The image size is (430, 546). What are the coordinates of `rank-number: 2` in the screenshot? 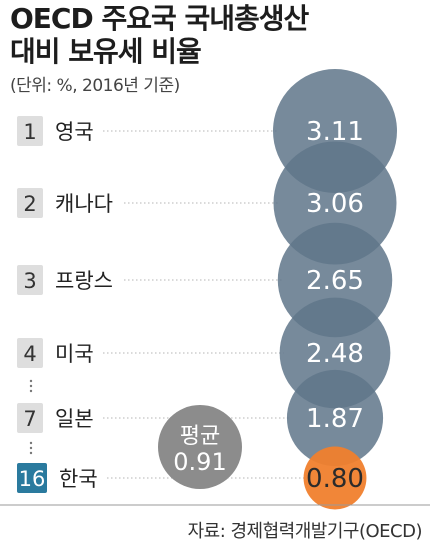 It's located at (29, 204).